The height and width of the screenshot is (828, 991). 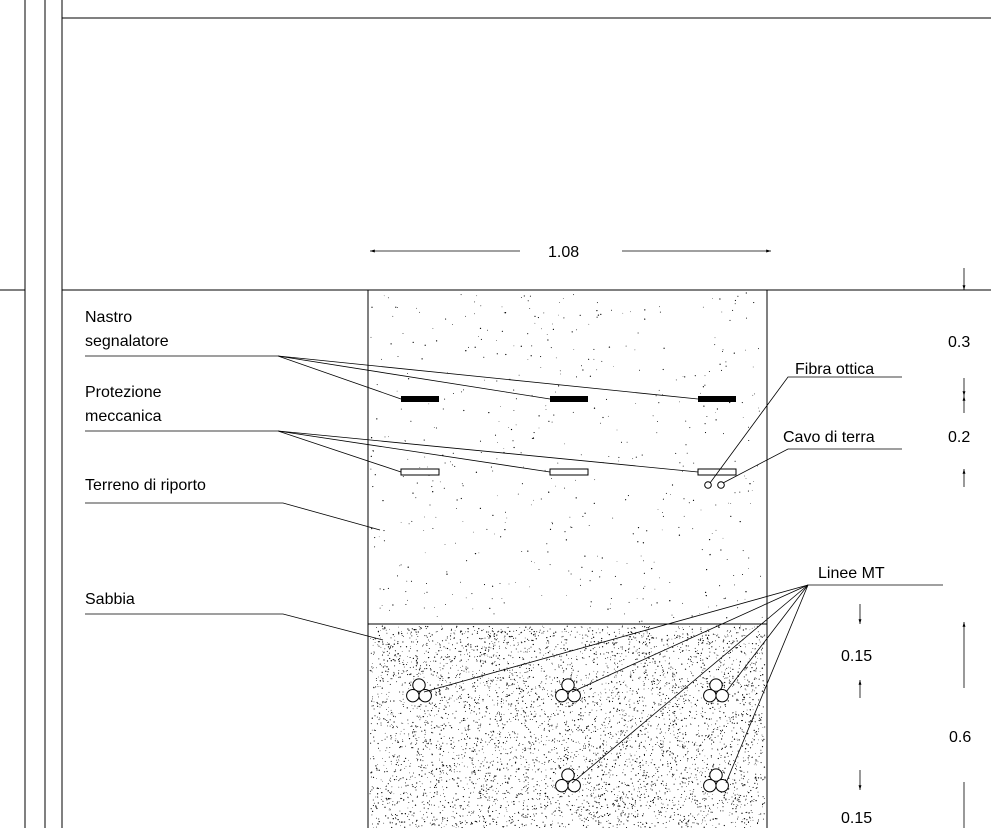 I want to click on width-dimension: 1.08, so click(x=570, y=252).